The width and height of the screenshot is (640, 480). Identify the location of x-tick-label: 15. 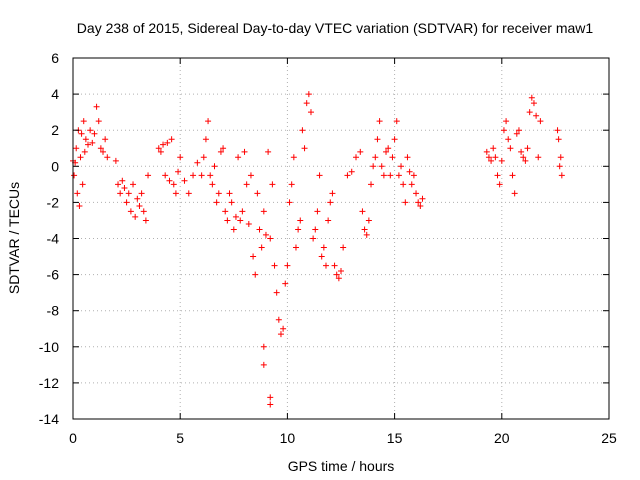
(395, 438).